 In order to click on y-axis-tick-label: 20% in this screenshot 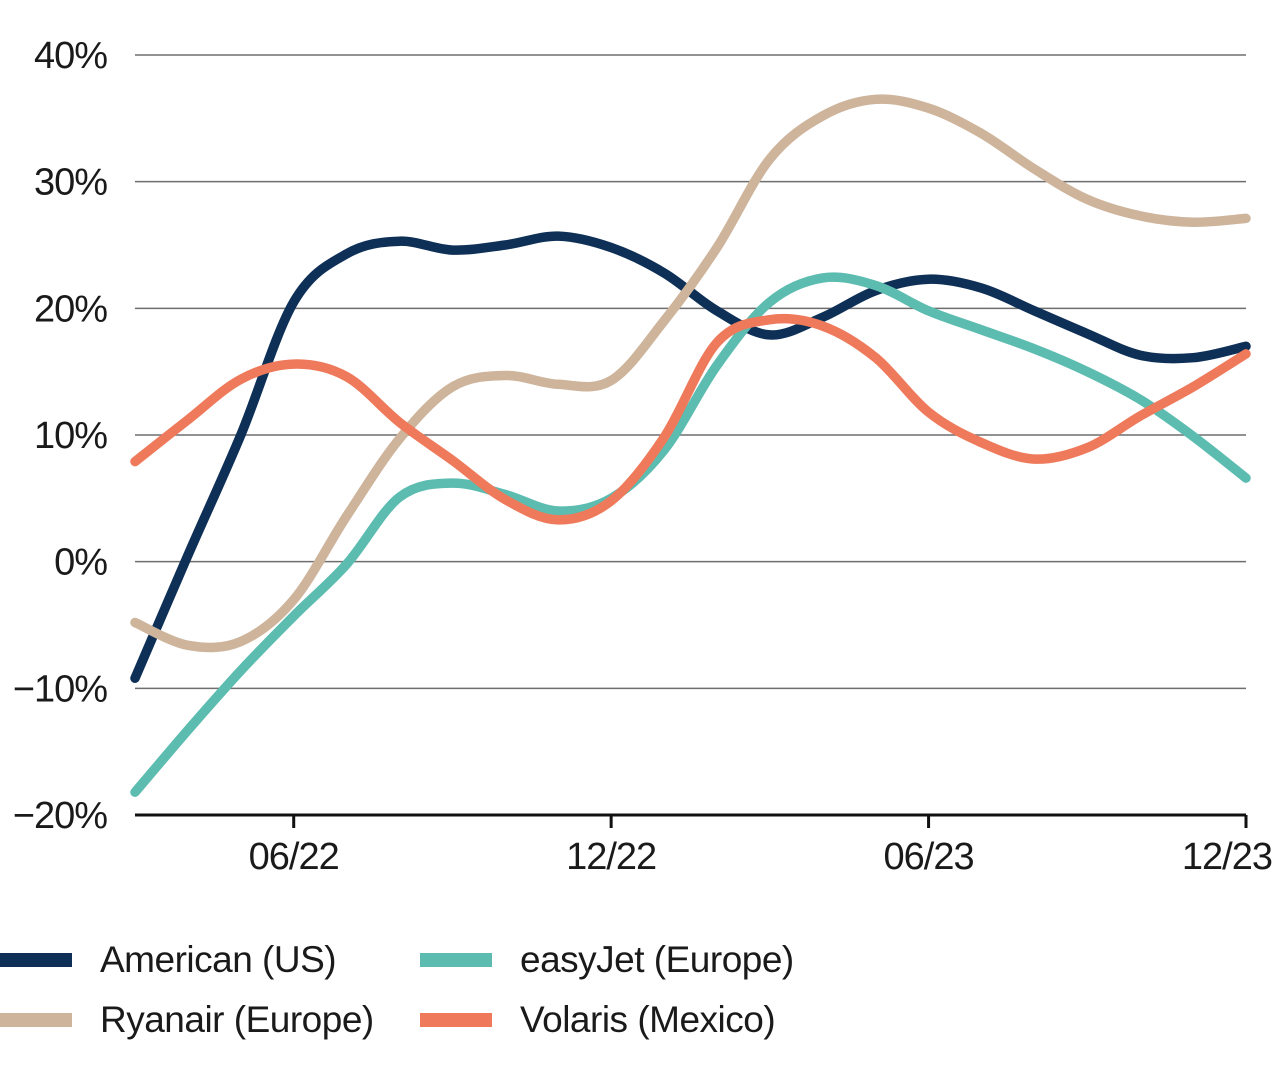, I will do `click(70, 309)`.